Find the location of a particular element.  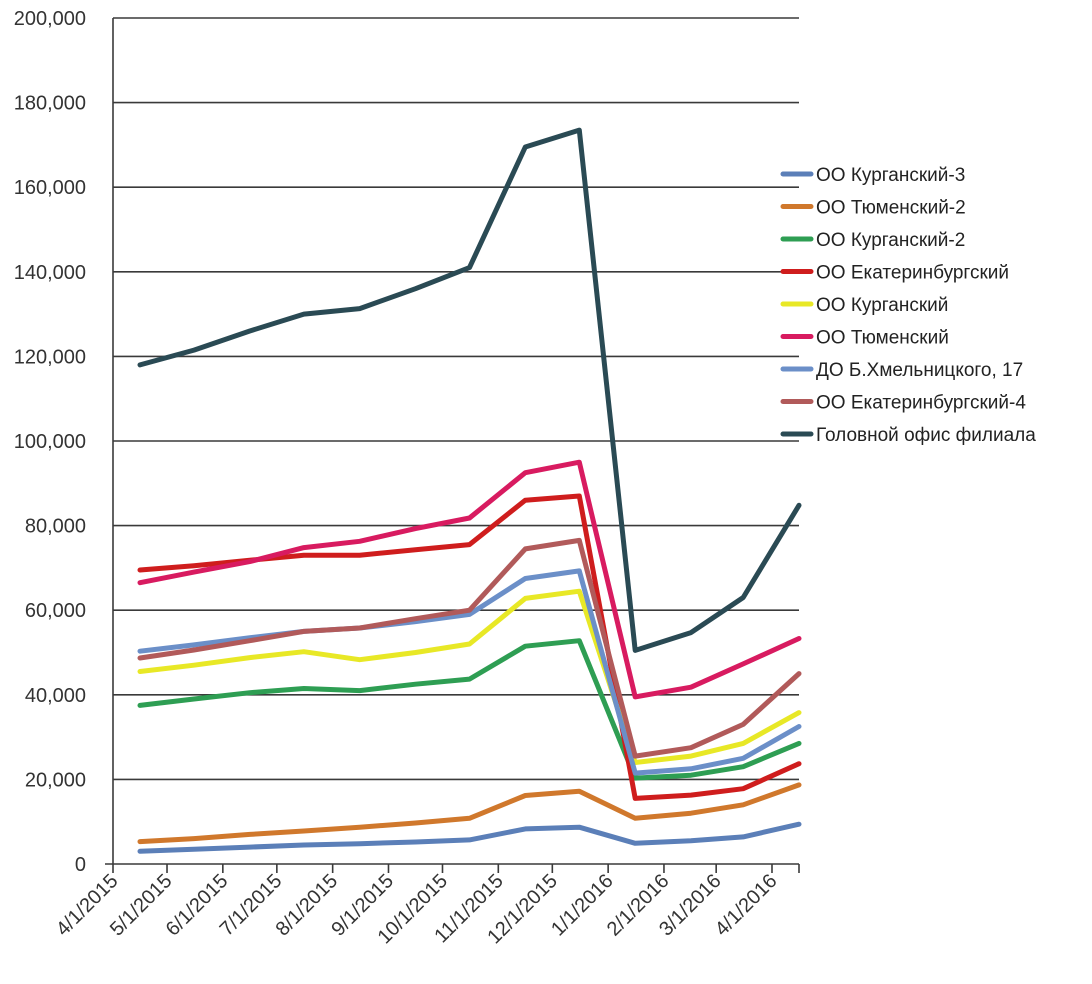

y-tick-label: 100,000 is located at coordinates (50, 442).